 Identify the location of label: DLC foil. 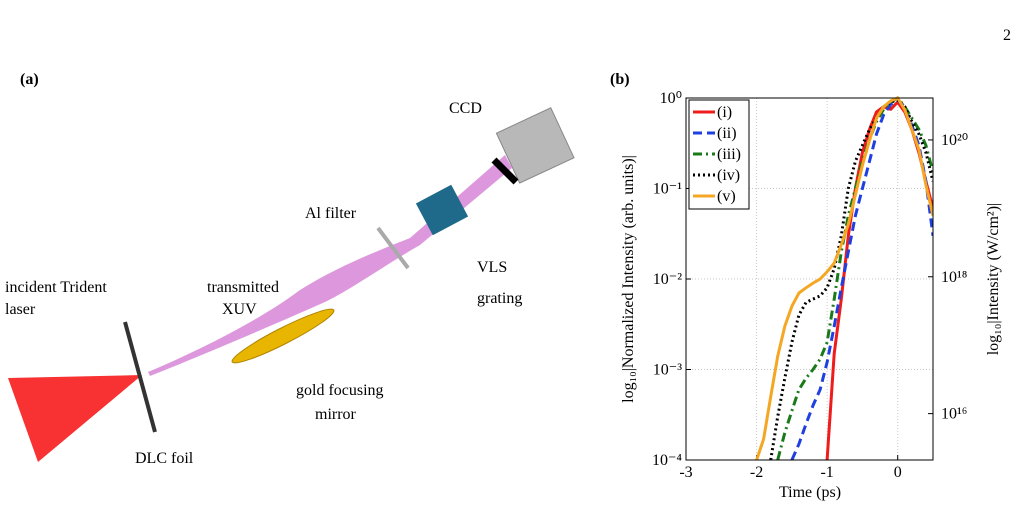
(164, 458).